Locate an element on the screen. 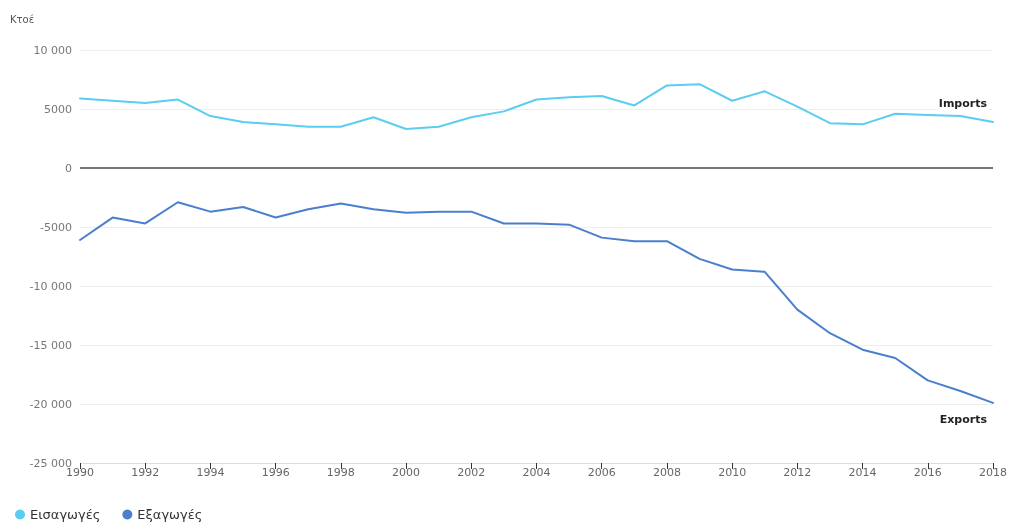 The width and height of the screenshot is (1010, 530). y-tick-label: 0 is located at coordinates (68, 168).